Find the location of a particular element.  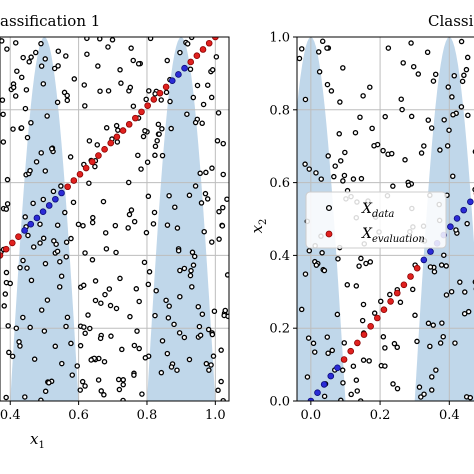

y-tick-label: 0.4 is located at coordinates (279, 256).